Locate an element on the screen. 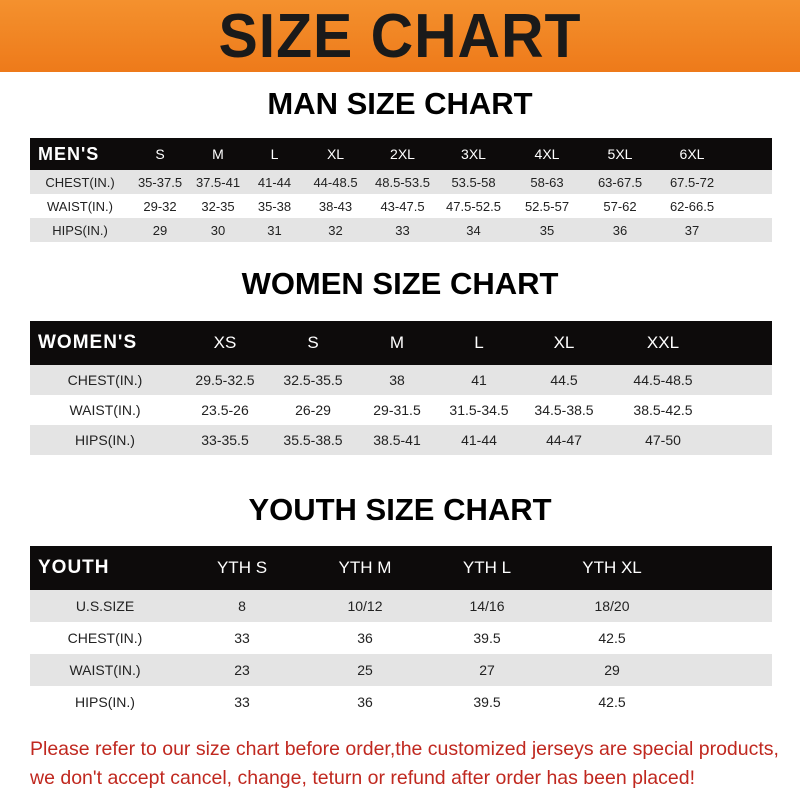 The height and width of the screenshot is (800, 800). cell: 2XL is located at coordinates (402, 154).